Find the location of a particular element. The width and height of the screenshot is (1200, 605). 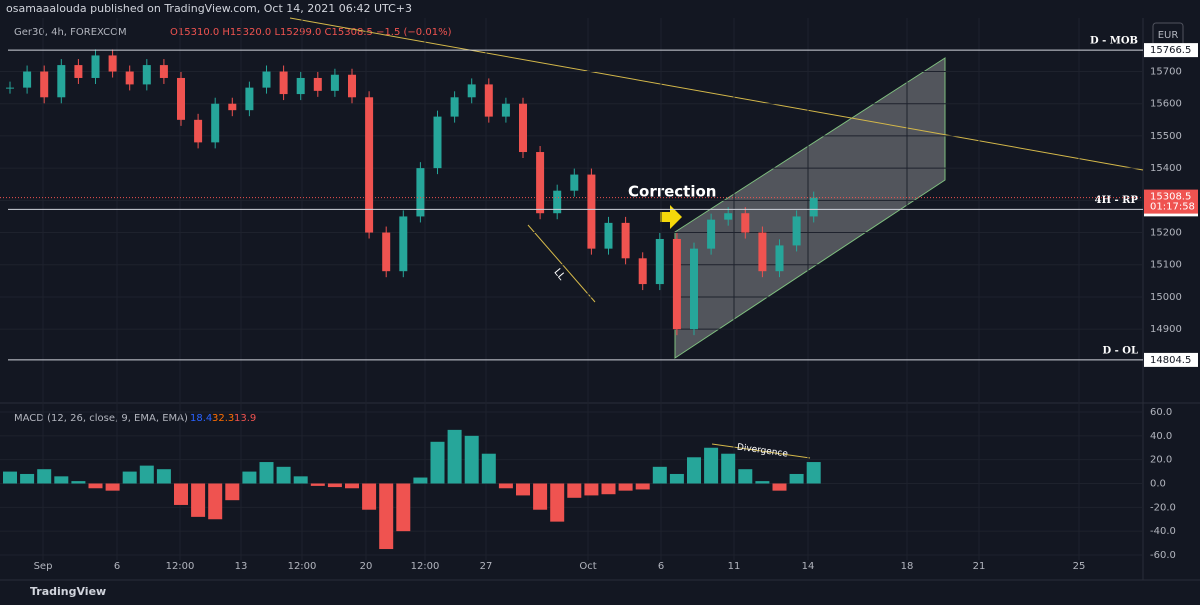

macd-tick-label: -60.0 is located at coordinates (1163, 555).